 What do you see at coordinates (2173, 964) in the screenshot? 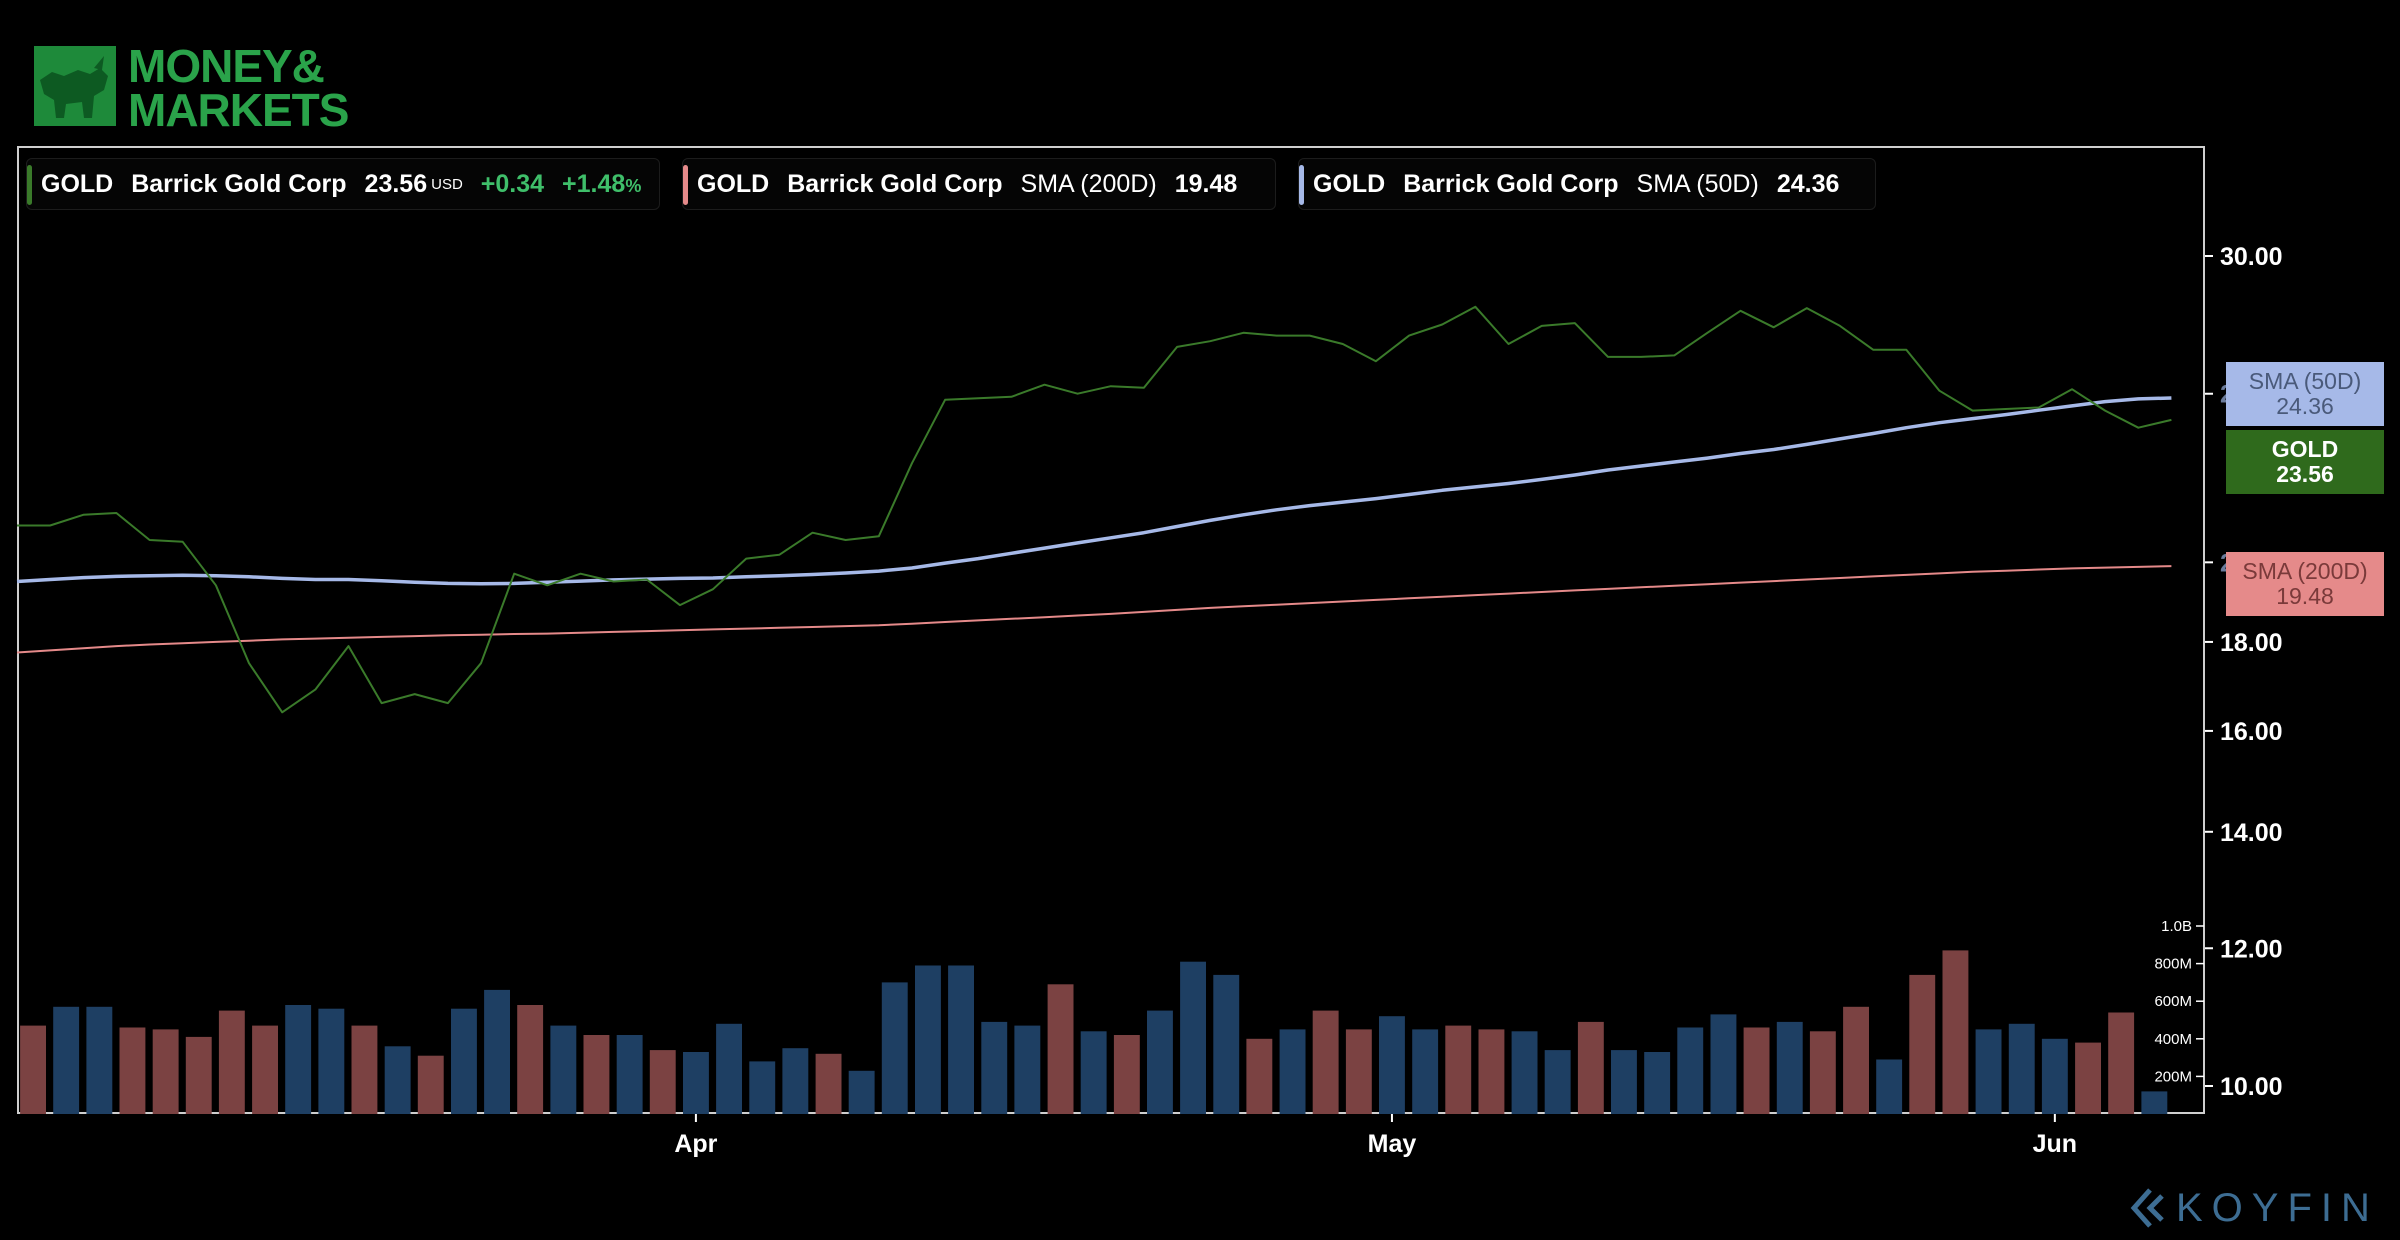
I see `volume-axis-label: 800M` at bounding box center [2173, 964].